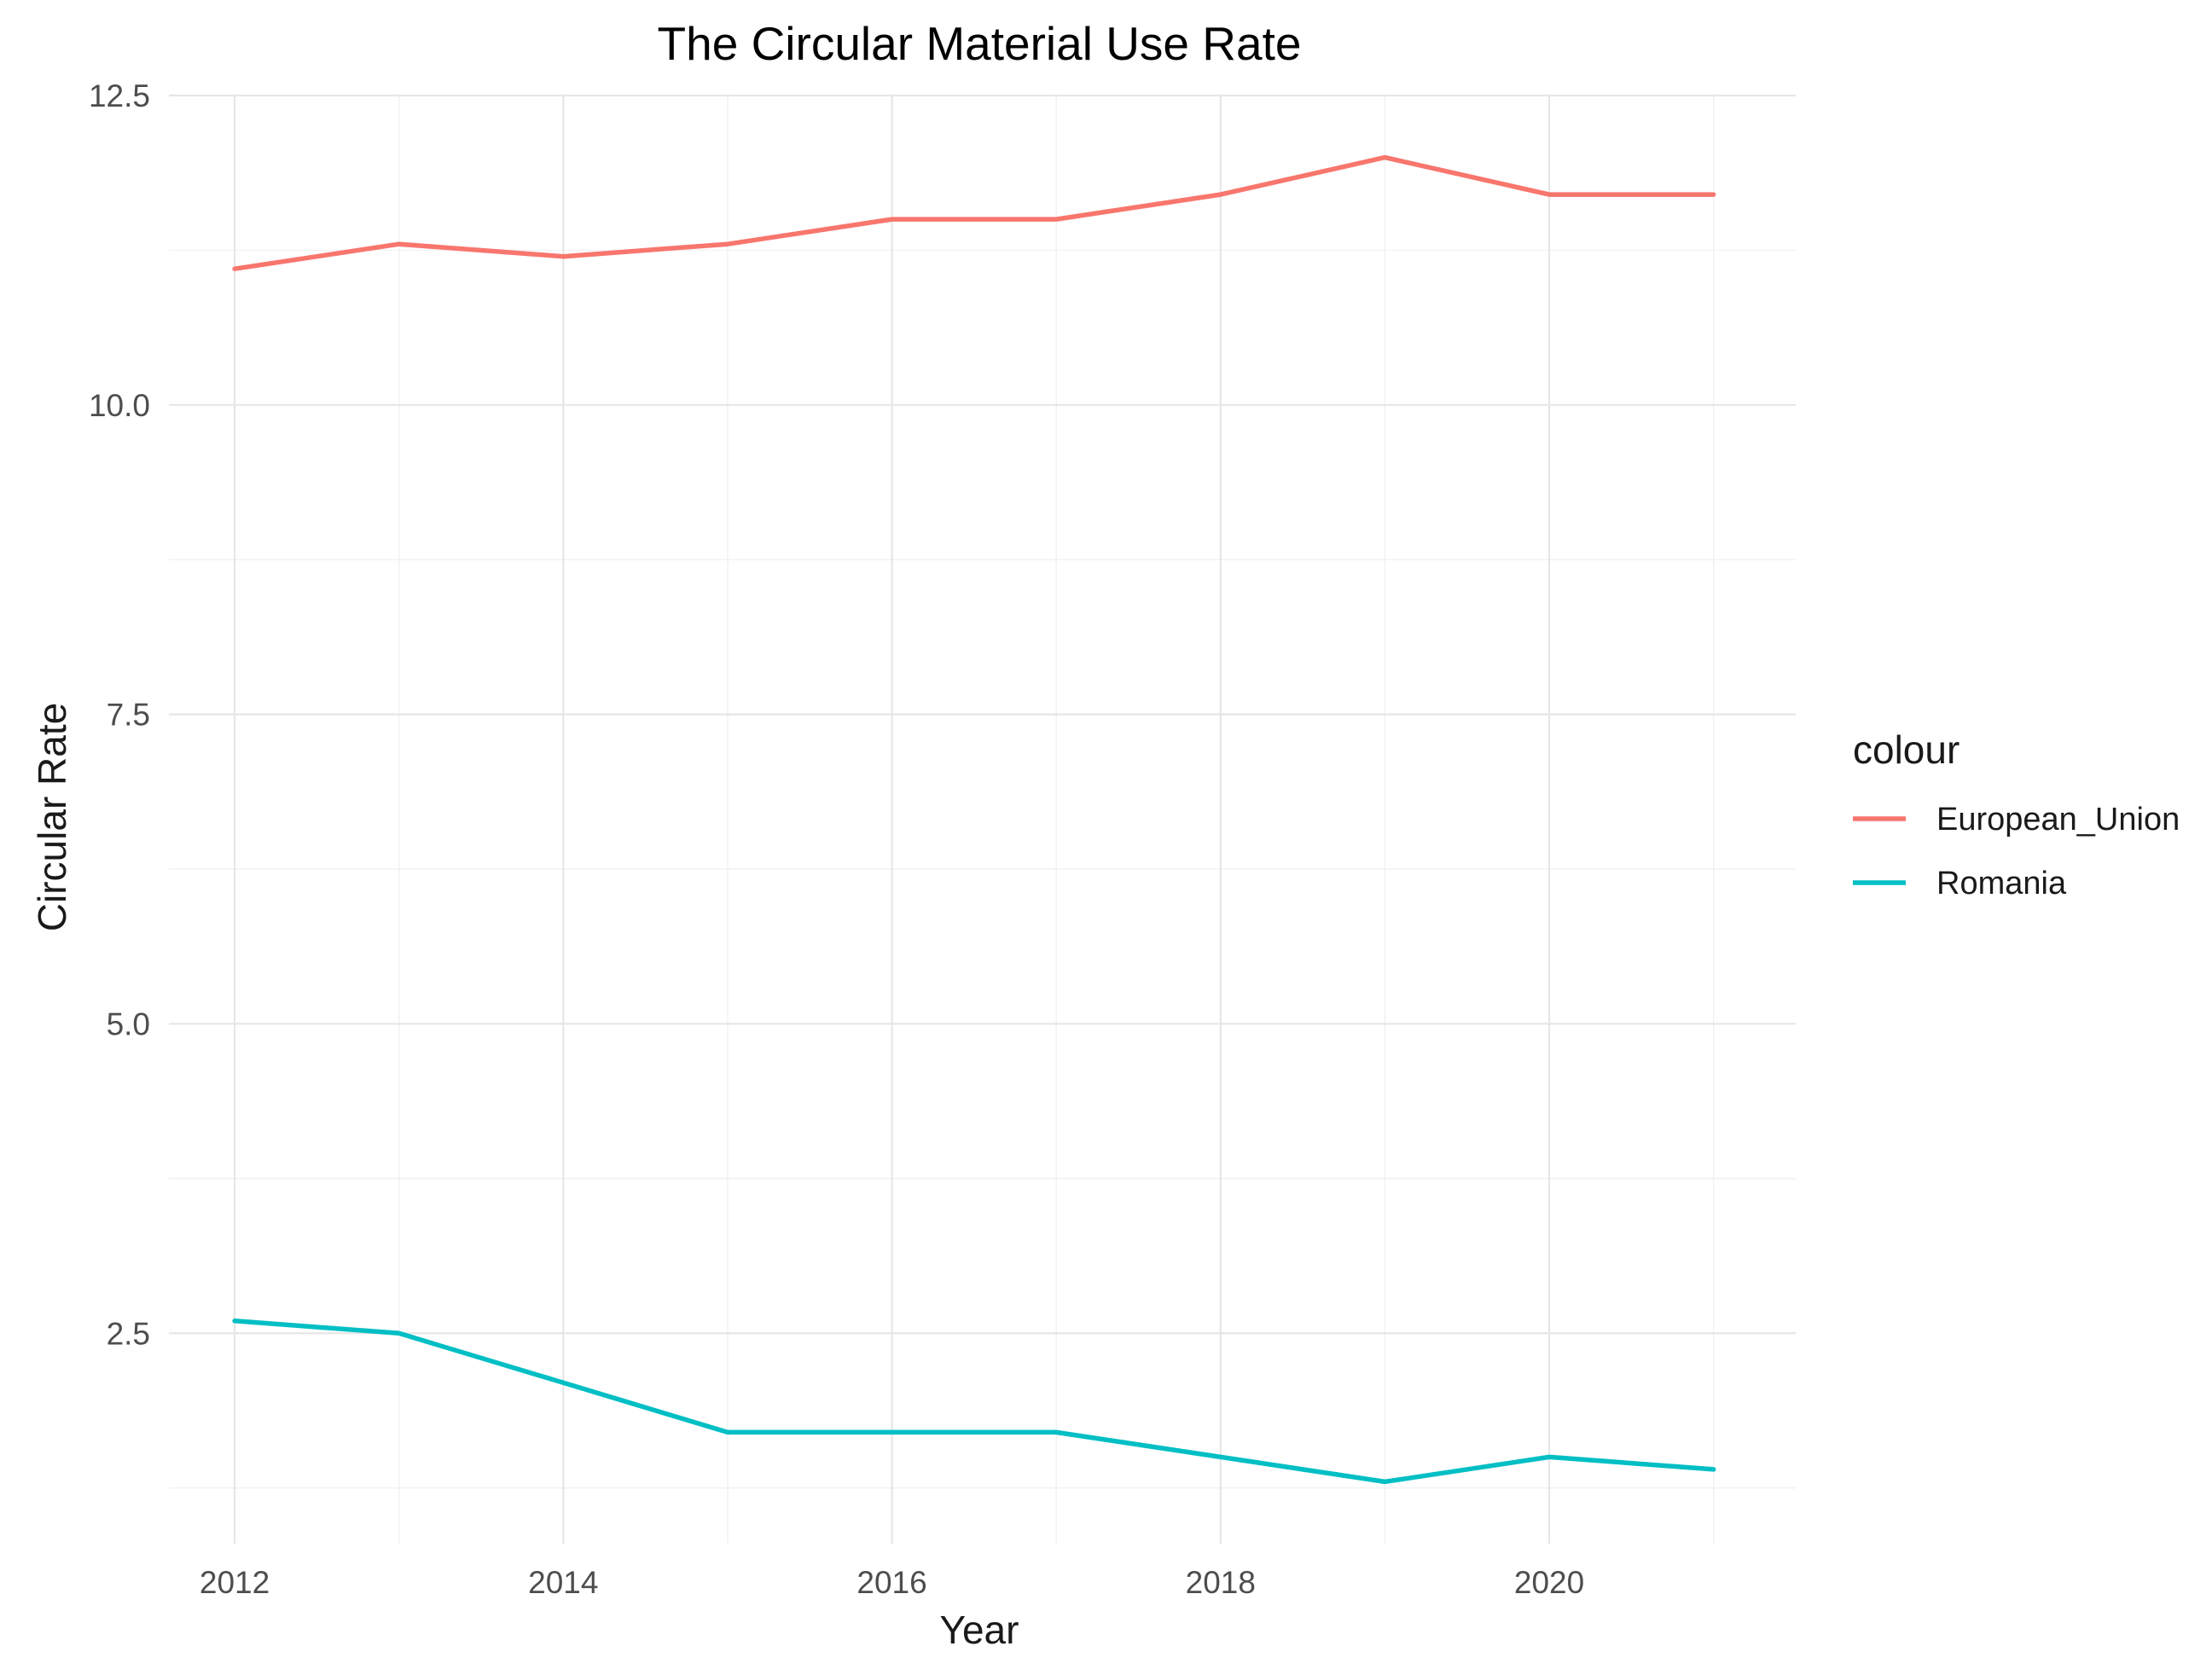 Image resolution: width=2212 pixels, height=1675 pixels. I want to click on y-axis-title: Circular Rate, so click(52, 817).